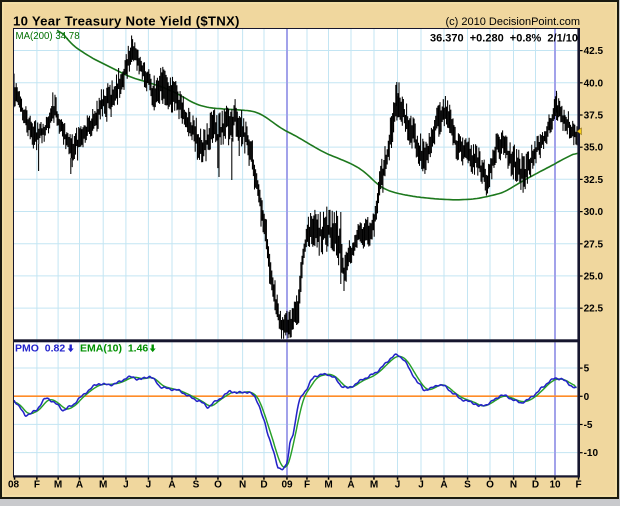 This screenshot has height=506, width=620. Describe the element at coordinates (287, 485) in the screenshot. I see `svg-text: 09` at that location.